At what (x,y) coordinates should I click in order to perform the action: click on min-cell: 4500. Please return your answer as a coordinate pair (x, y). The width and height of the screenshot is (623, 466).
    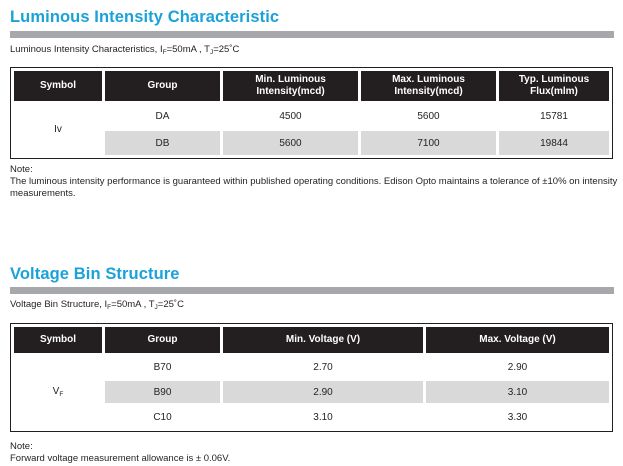
    Looking at the image, I should click on (290, 116).